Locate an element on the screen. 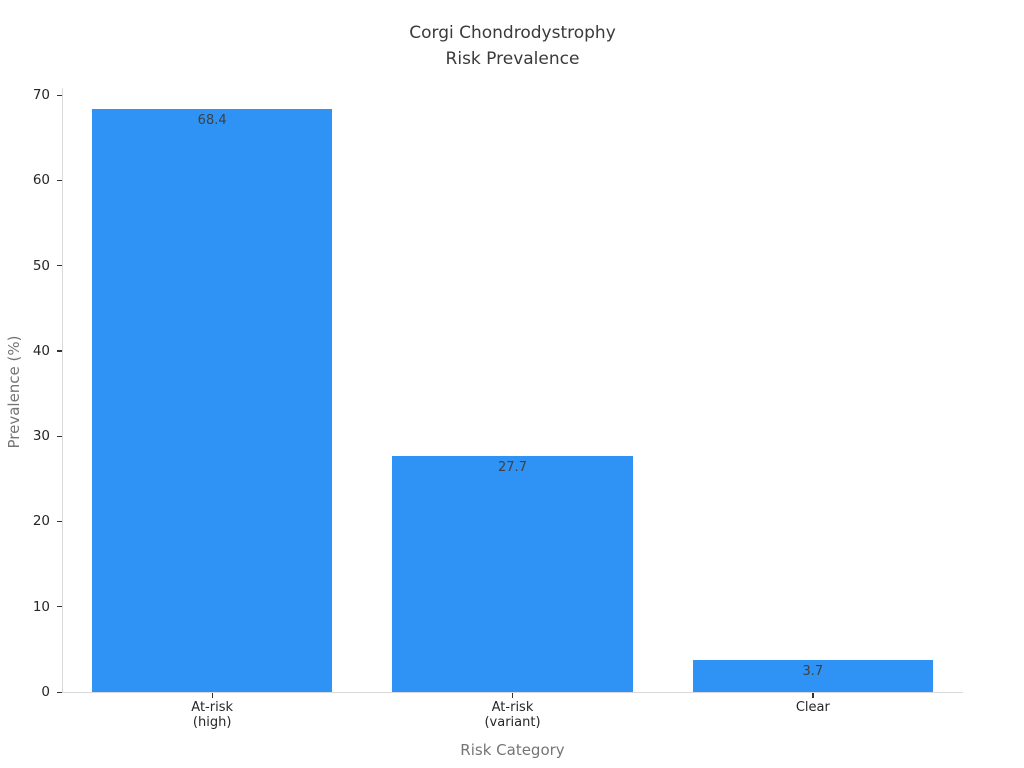 The image size is (1024, 768). x-tick-label: Clear is located at coordinates (812, 707).